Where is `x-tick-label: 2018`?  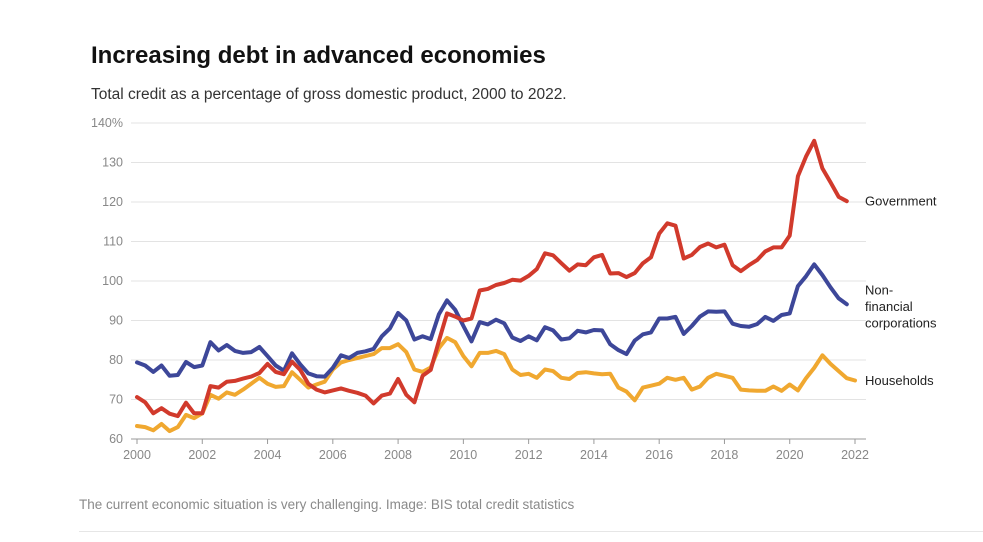 x-tick-label: 2018 is located at coordinates (725, 455).